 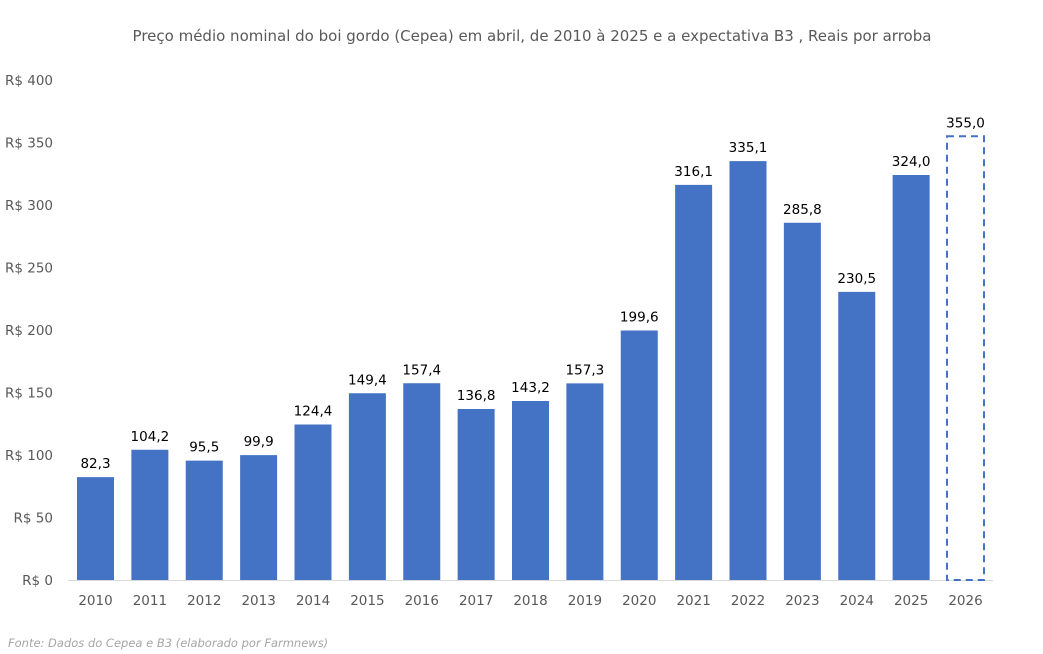 I want to click on data-label: 157,3, so click(x=585, y=370).